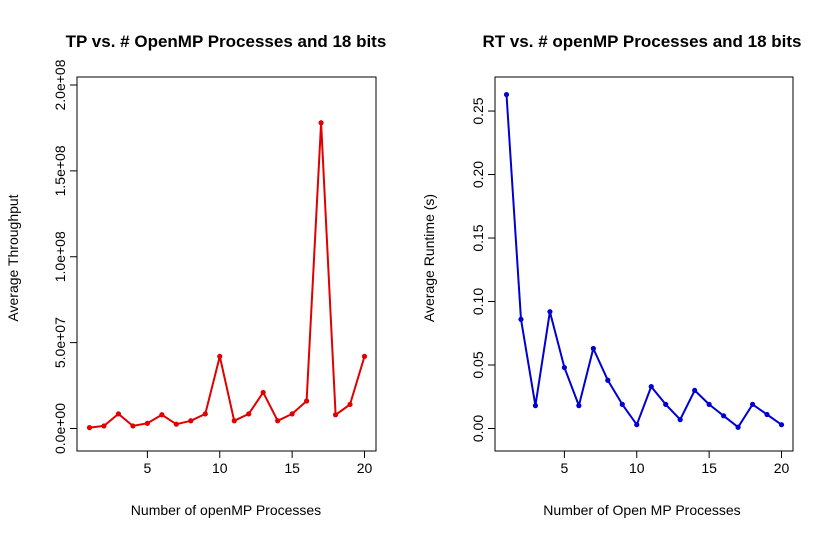 The width and height of the screenshot is (833, 539). What do you see at coordinates (13, 257) in the screenshot?
I see `y-axis-label: Average Throughput` at bounding box center [13, 257].